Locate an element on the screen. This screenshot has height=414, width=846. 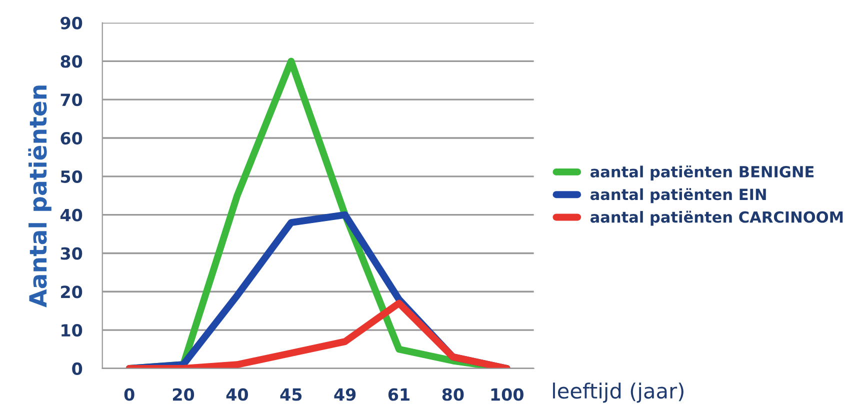
y-tick-label: 30 is located at coordinates (71, 253).